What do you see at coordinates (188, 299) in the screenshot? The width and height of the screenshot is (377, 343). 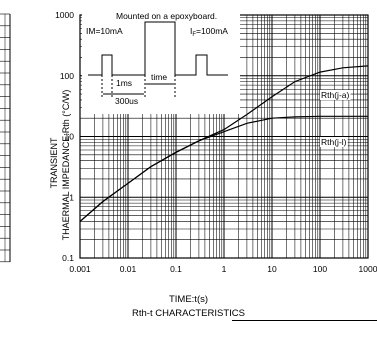 I see `x-axis-label: TIME:t(s)` at bounding box center [188, 299].